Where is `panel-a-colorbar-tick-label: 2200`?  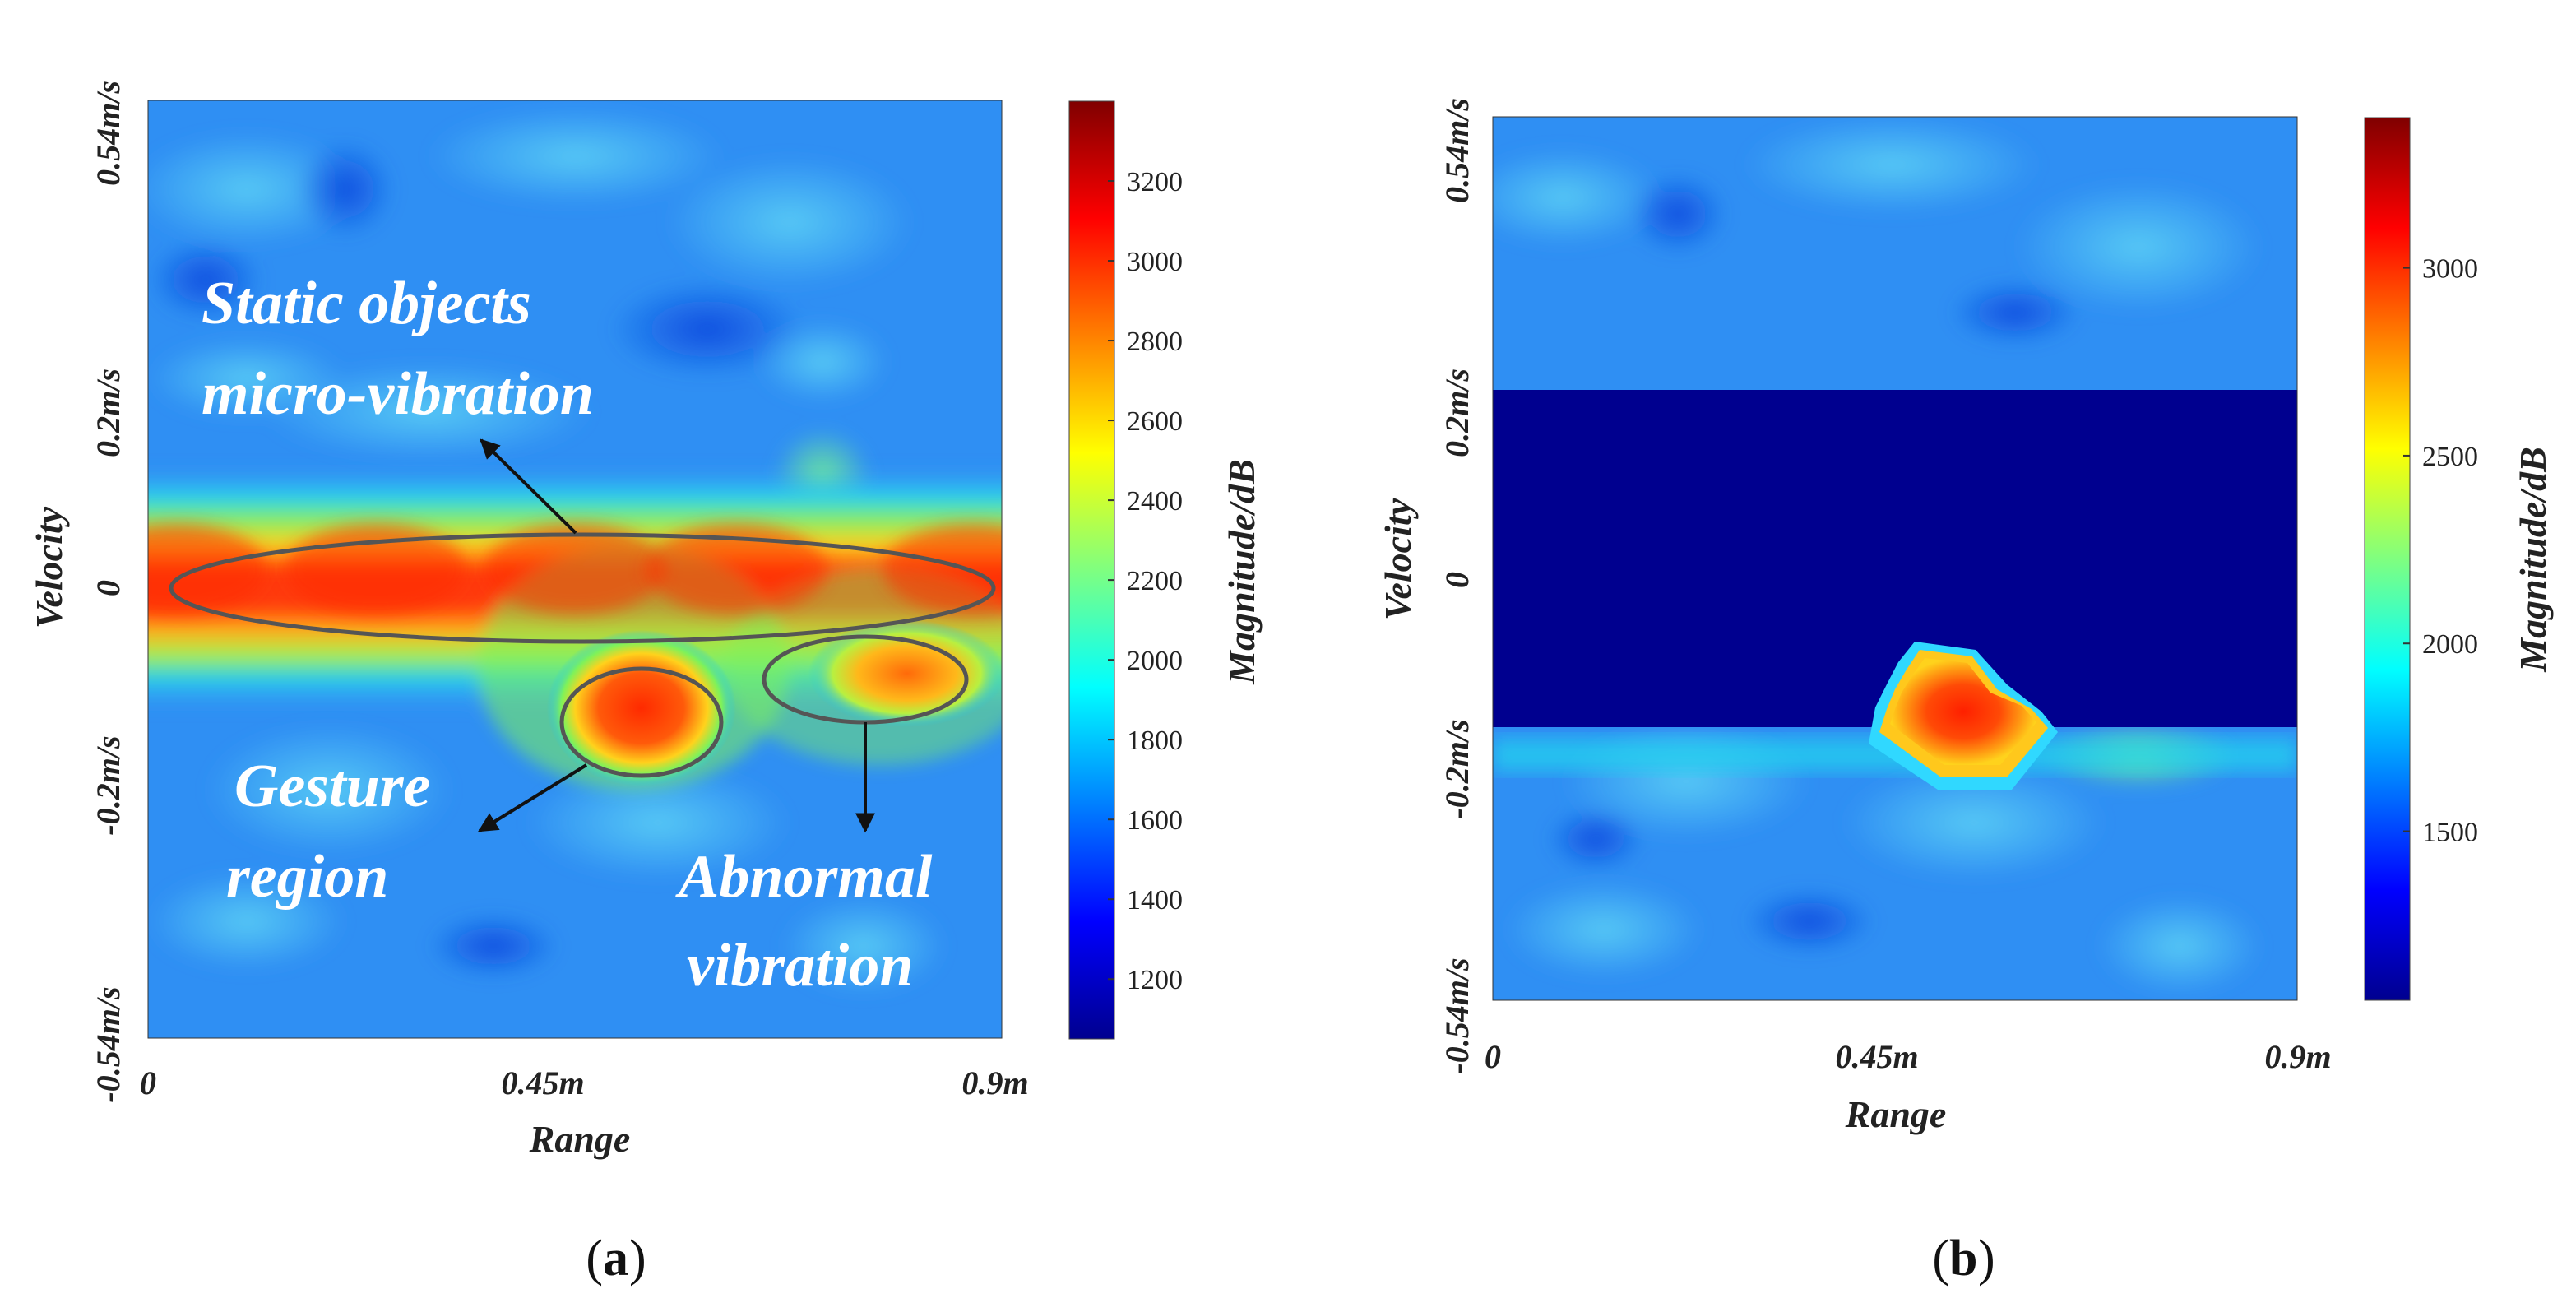
panel-a-colorbar-tick-label: 2200 is located at coordinates (1155, 581).